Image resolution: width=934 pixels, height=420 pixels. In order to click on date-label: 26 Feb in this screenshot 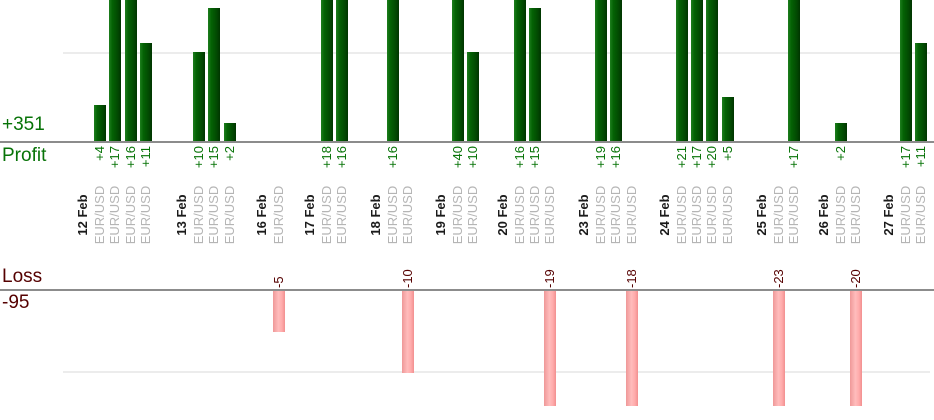, I will do `click(823, 215)`.